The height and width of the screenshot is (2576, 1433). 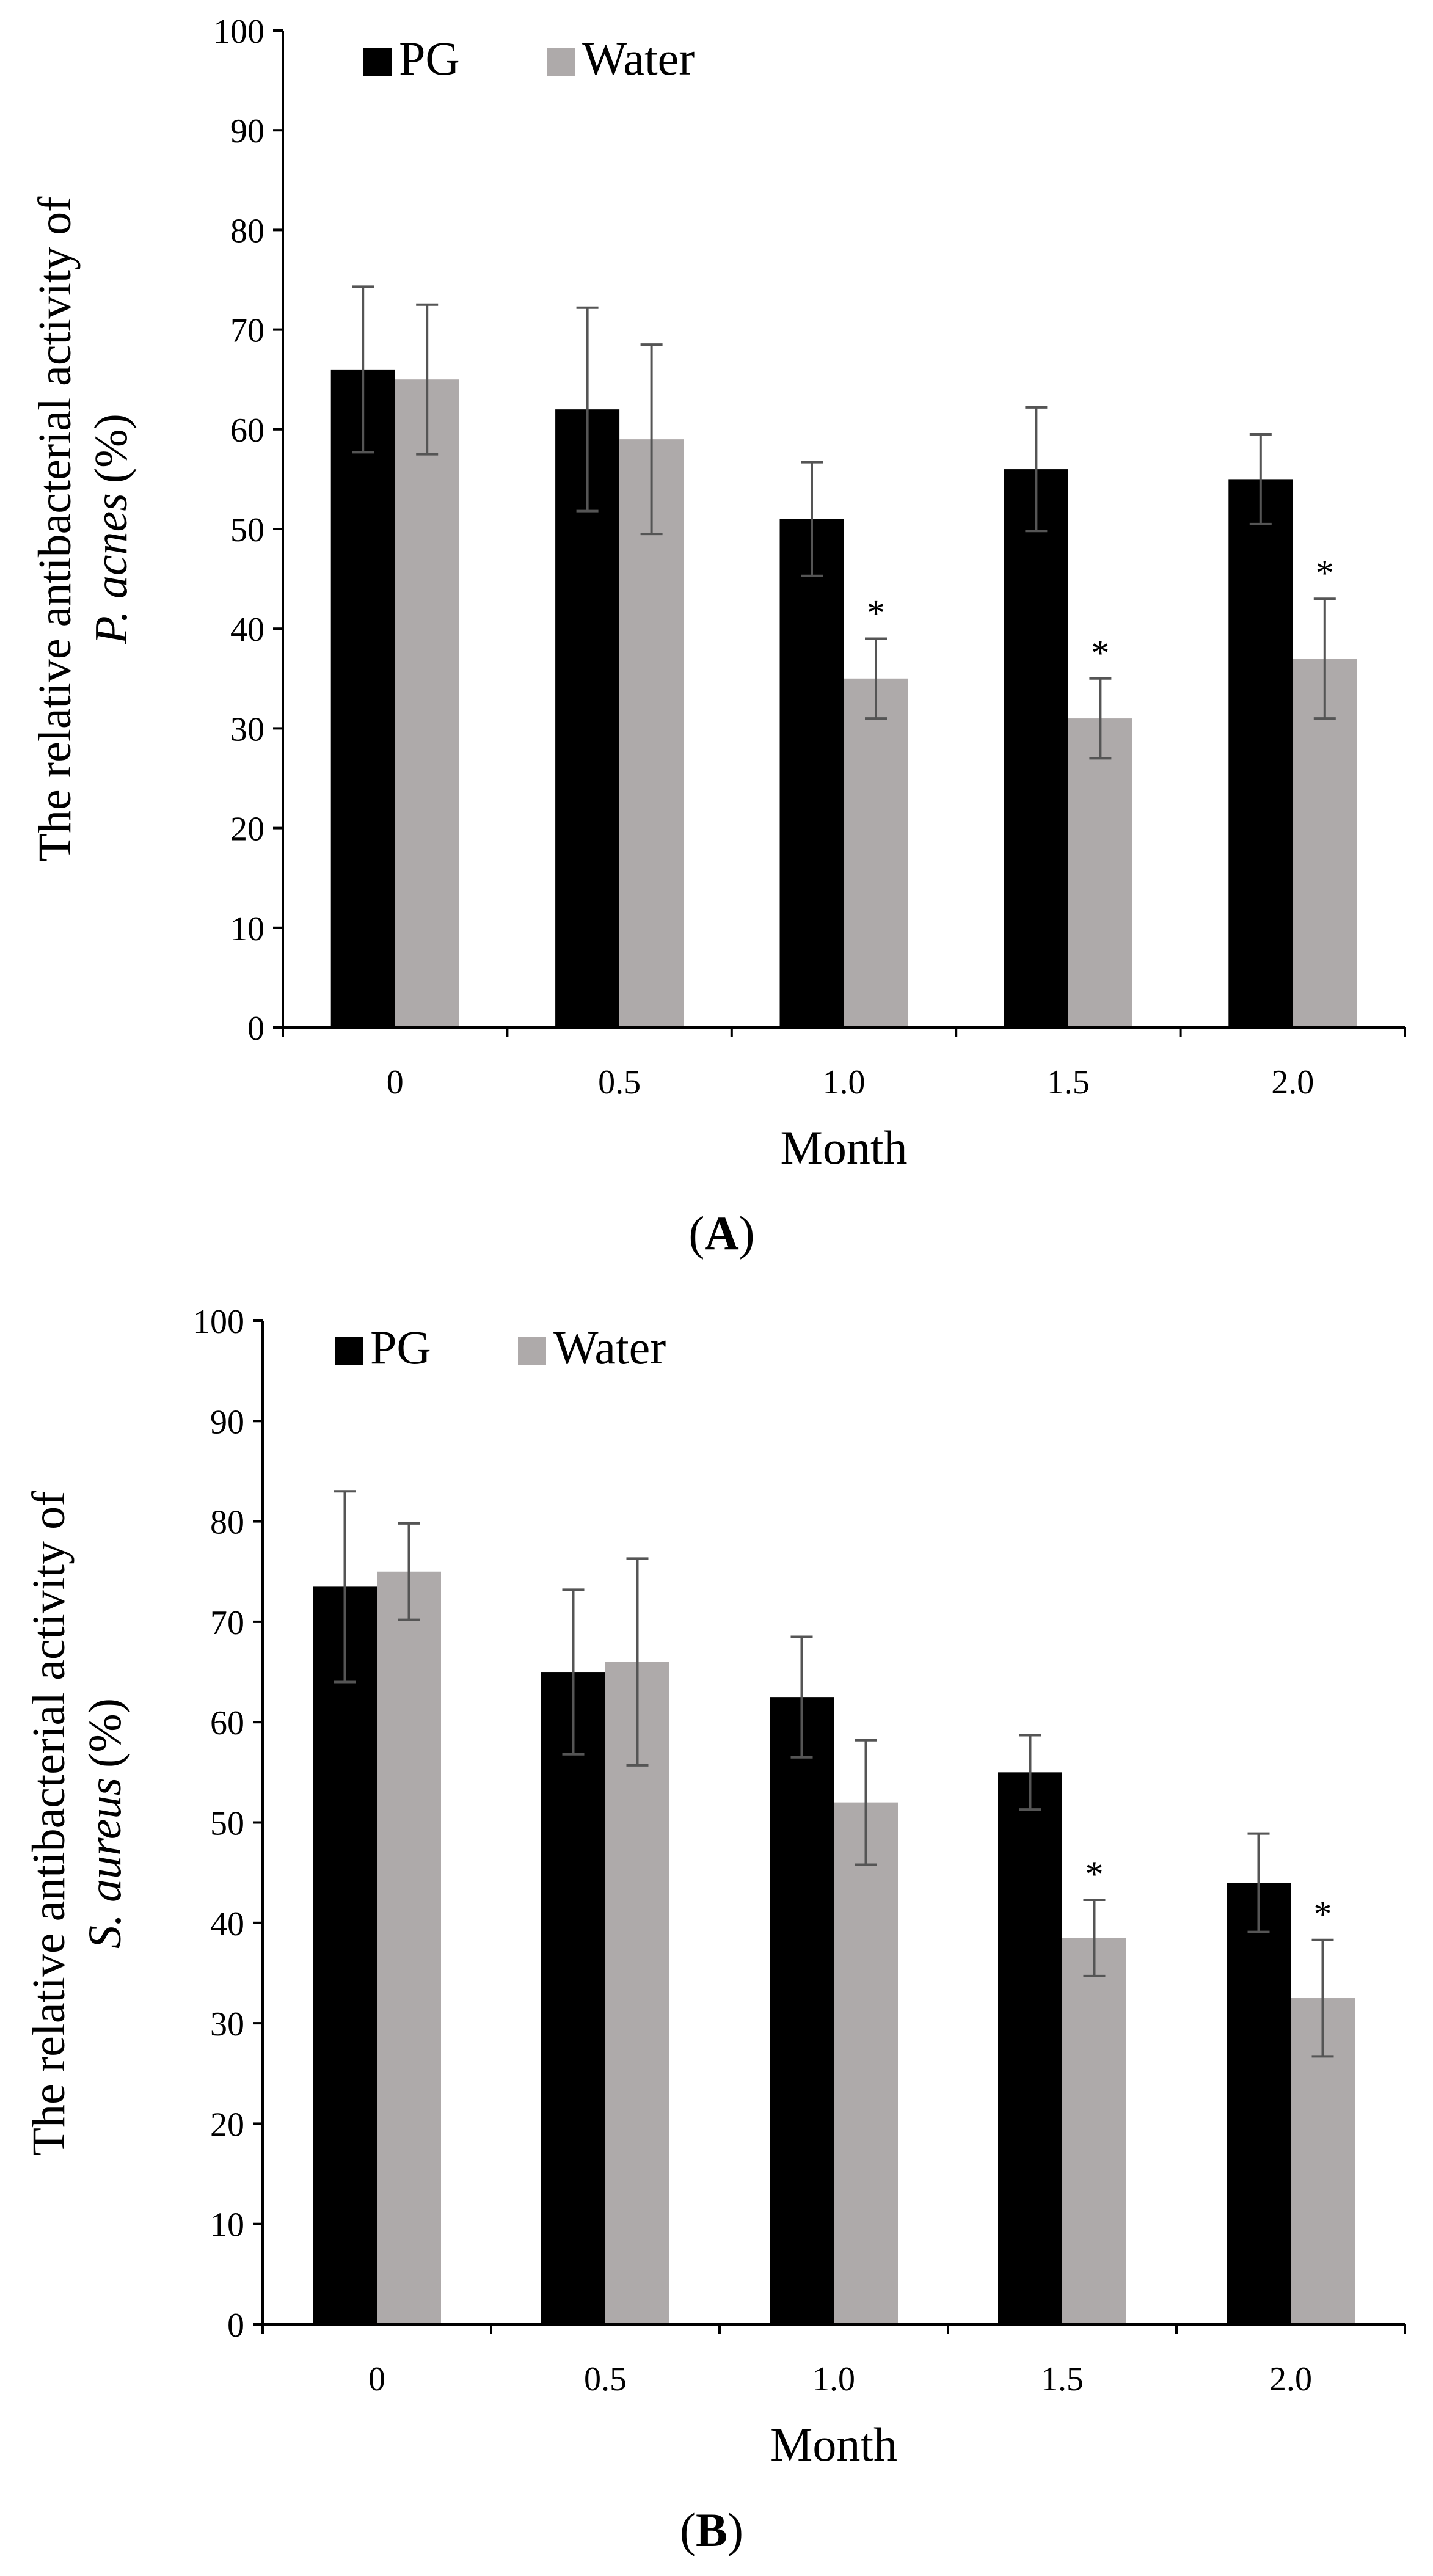 What do you see at coordinates (227, 2225) in the screenshot?
I see `y-tick-label-b-1: 10` at bounding box center [227, 2225].